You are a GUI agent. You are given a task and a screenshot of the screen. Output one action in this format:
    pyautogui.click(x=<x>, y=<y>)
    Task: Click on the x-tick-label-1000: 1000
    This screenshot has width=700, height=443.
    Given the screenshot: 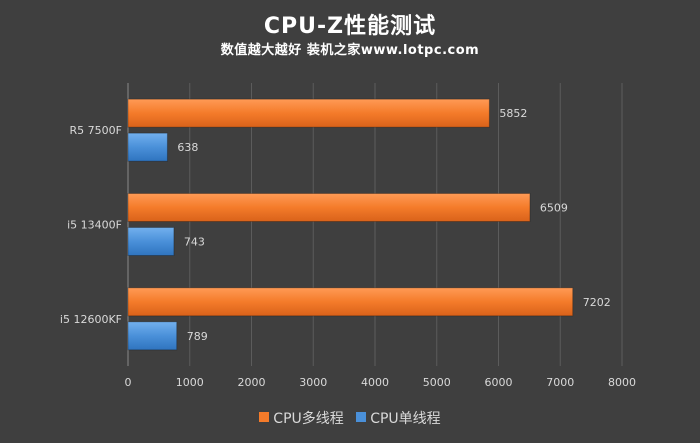 What is the action you would take?
    pyautogui.click(x=190, y=382)
    